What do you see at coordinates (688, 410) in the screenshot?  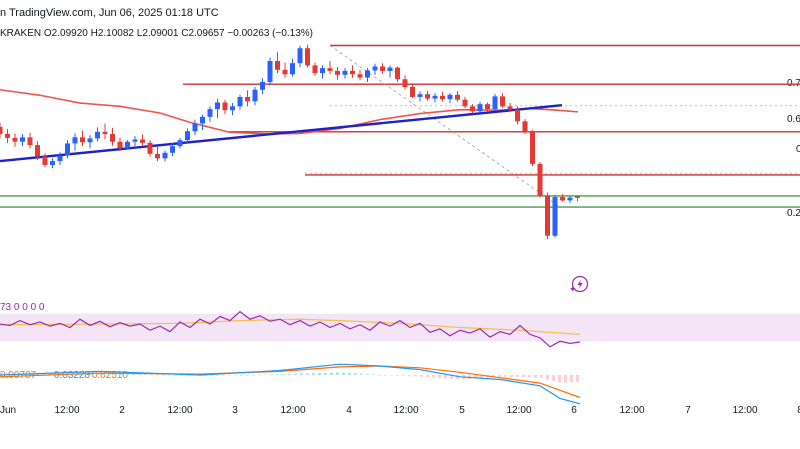 I see `x-tick-label: 7` at bounding box center [688, 410].